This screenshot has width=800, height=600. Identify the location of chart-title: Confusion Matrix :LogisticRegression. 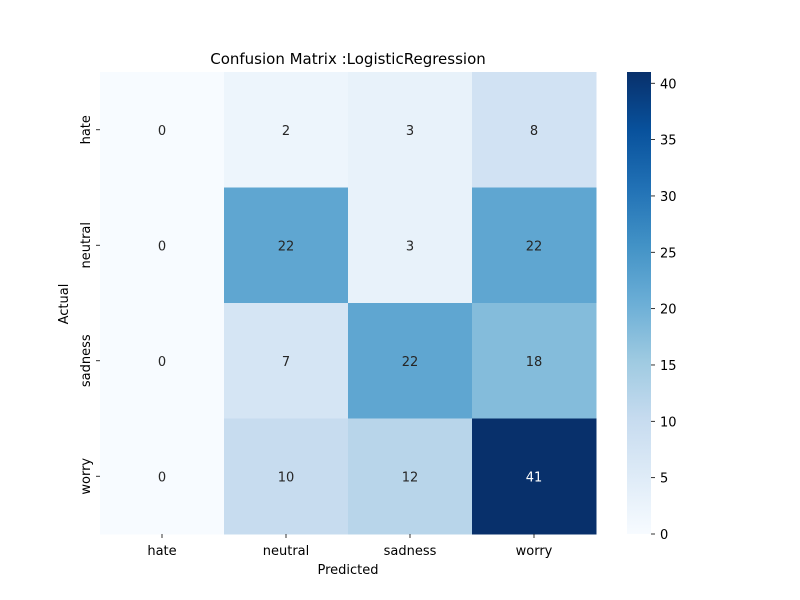
(348, 59).